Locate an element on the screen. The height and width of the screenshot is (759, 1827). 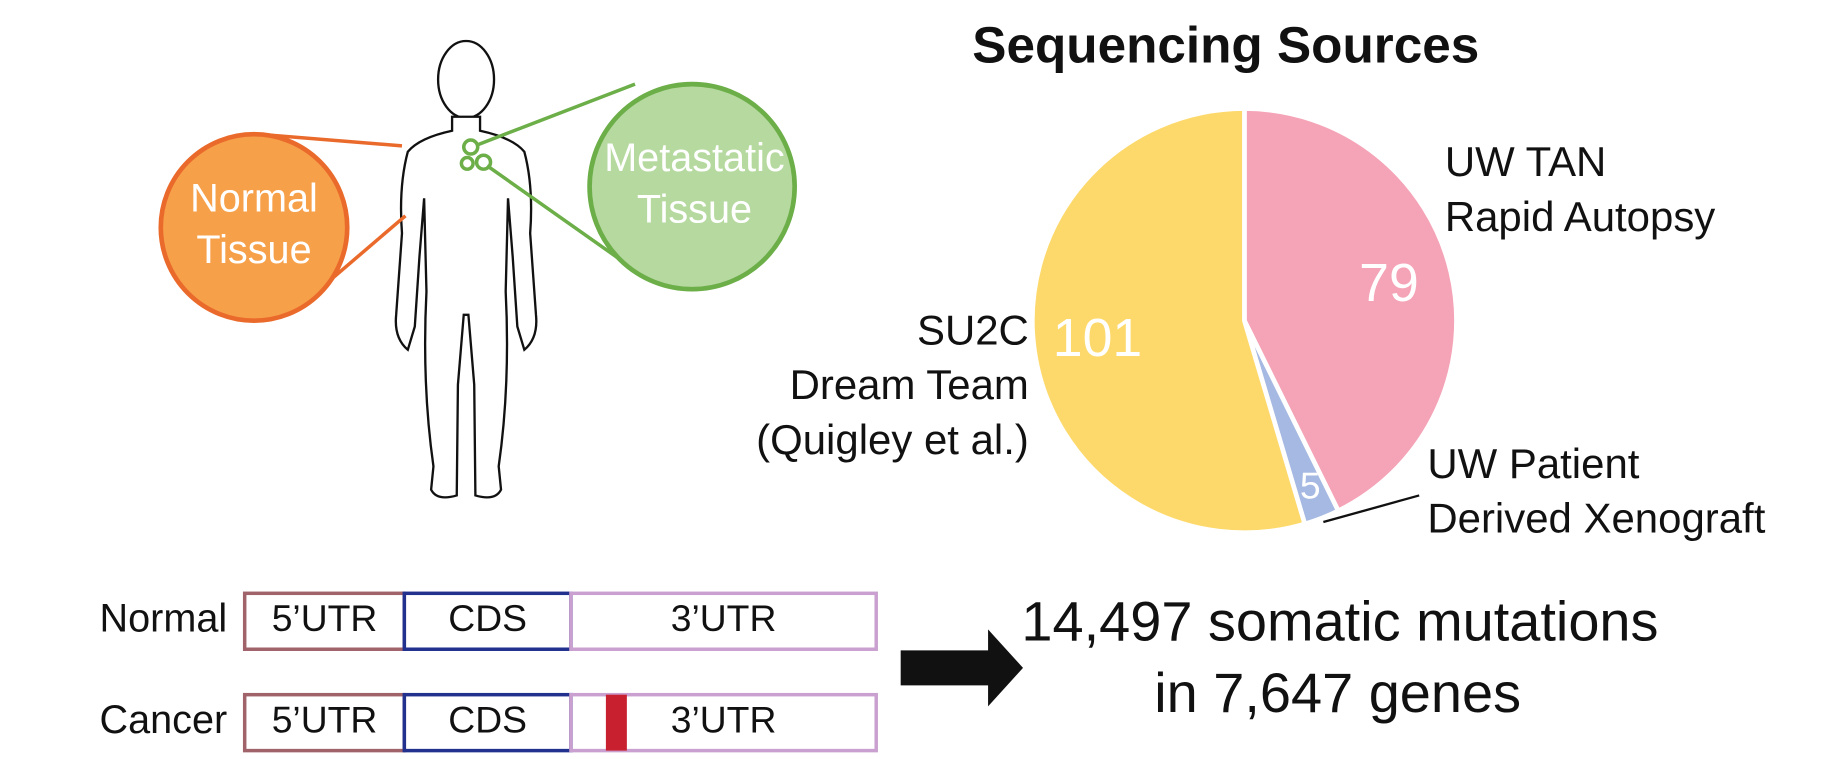
head is located at coordinates (466, 79).